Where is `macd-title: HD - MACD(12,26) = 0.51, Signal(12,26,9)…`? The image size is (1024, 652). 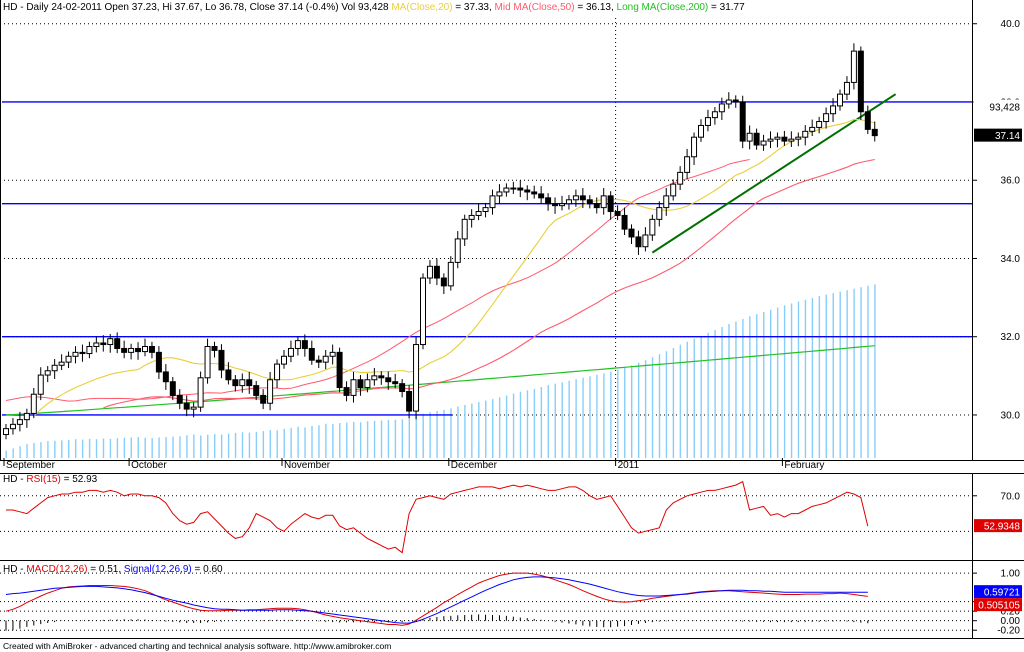 macd-title: HD - MACD(12,26) = 0.51, Signal(12,26,9)… is located at coordinates (113, 569).